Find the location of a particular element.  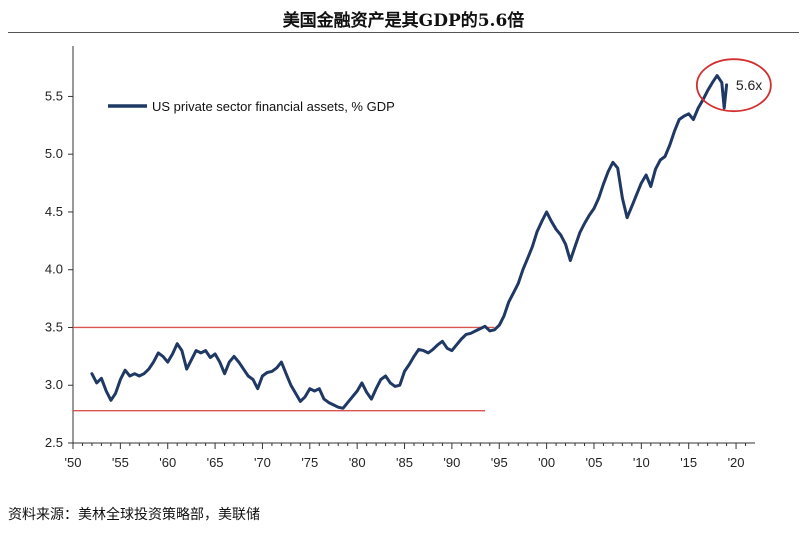

highlight-circle is located at coordinates (733, 85).